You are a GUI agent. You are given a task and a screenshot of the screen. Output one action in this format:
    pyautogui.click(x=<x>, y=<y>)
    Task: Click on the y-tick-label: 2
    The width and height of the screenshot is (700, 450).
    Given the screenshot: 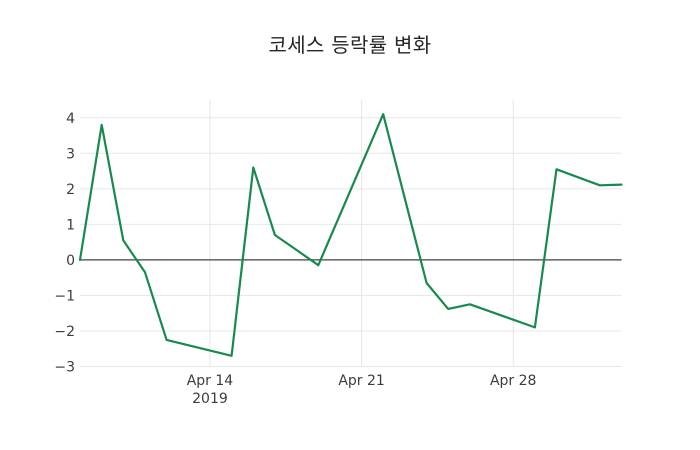 What is the action you would take?
    pyautogui.click(x=70, y=190)
    